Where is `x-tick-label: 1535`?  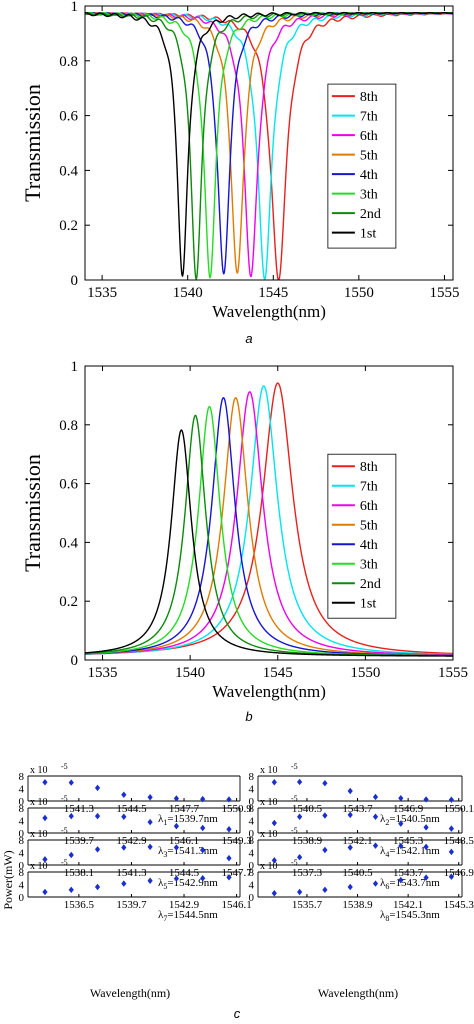 x-tick-label: 1535 is located at coordinates (102, 293).